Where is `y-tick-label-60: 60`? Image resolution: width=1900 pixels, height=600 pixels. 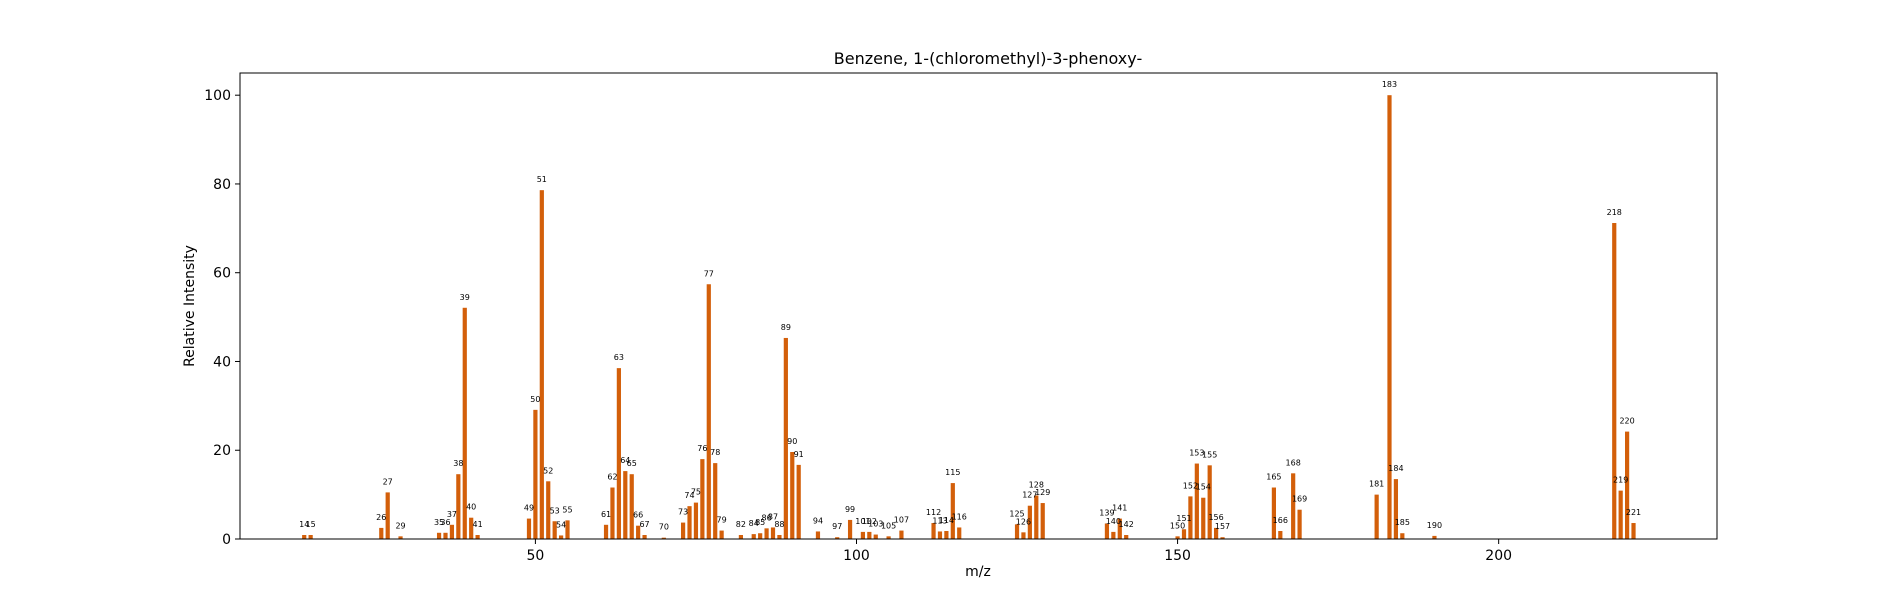 y-tick-label-60: 60 is located at coordinates (222, 274).